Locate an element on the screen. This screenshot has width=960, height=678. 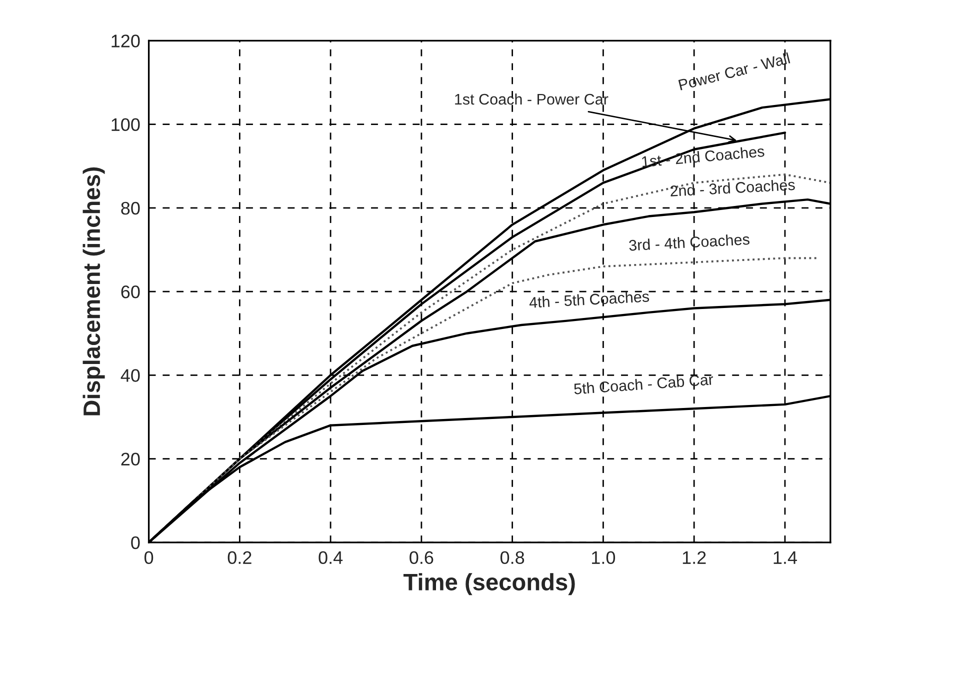
annotation: 3rd - 4th Coaches is located at coordinates (689, 242).